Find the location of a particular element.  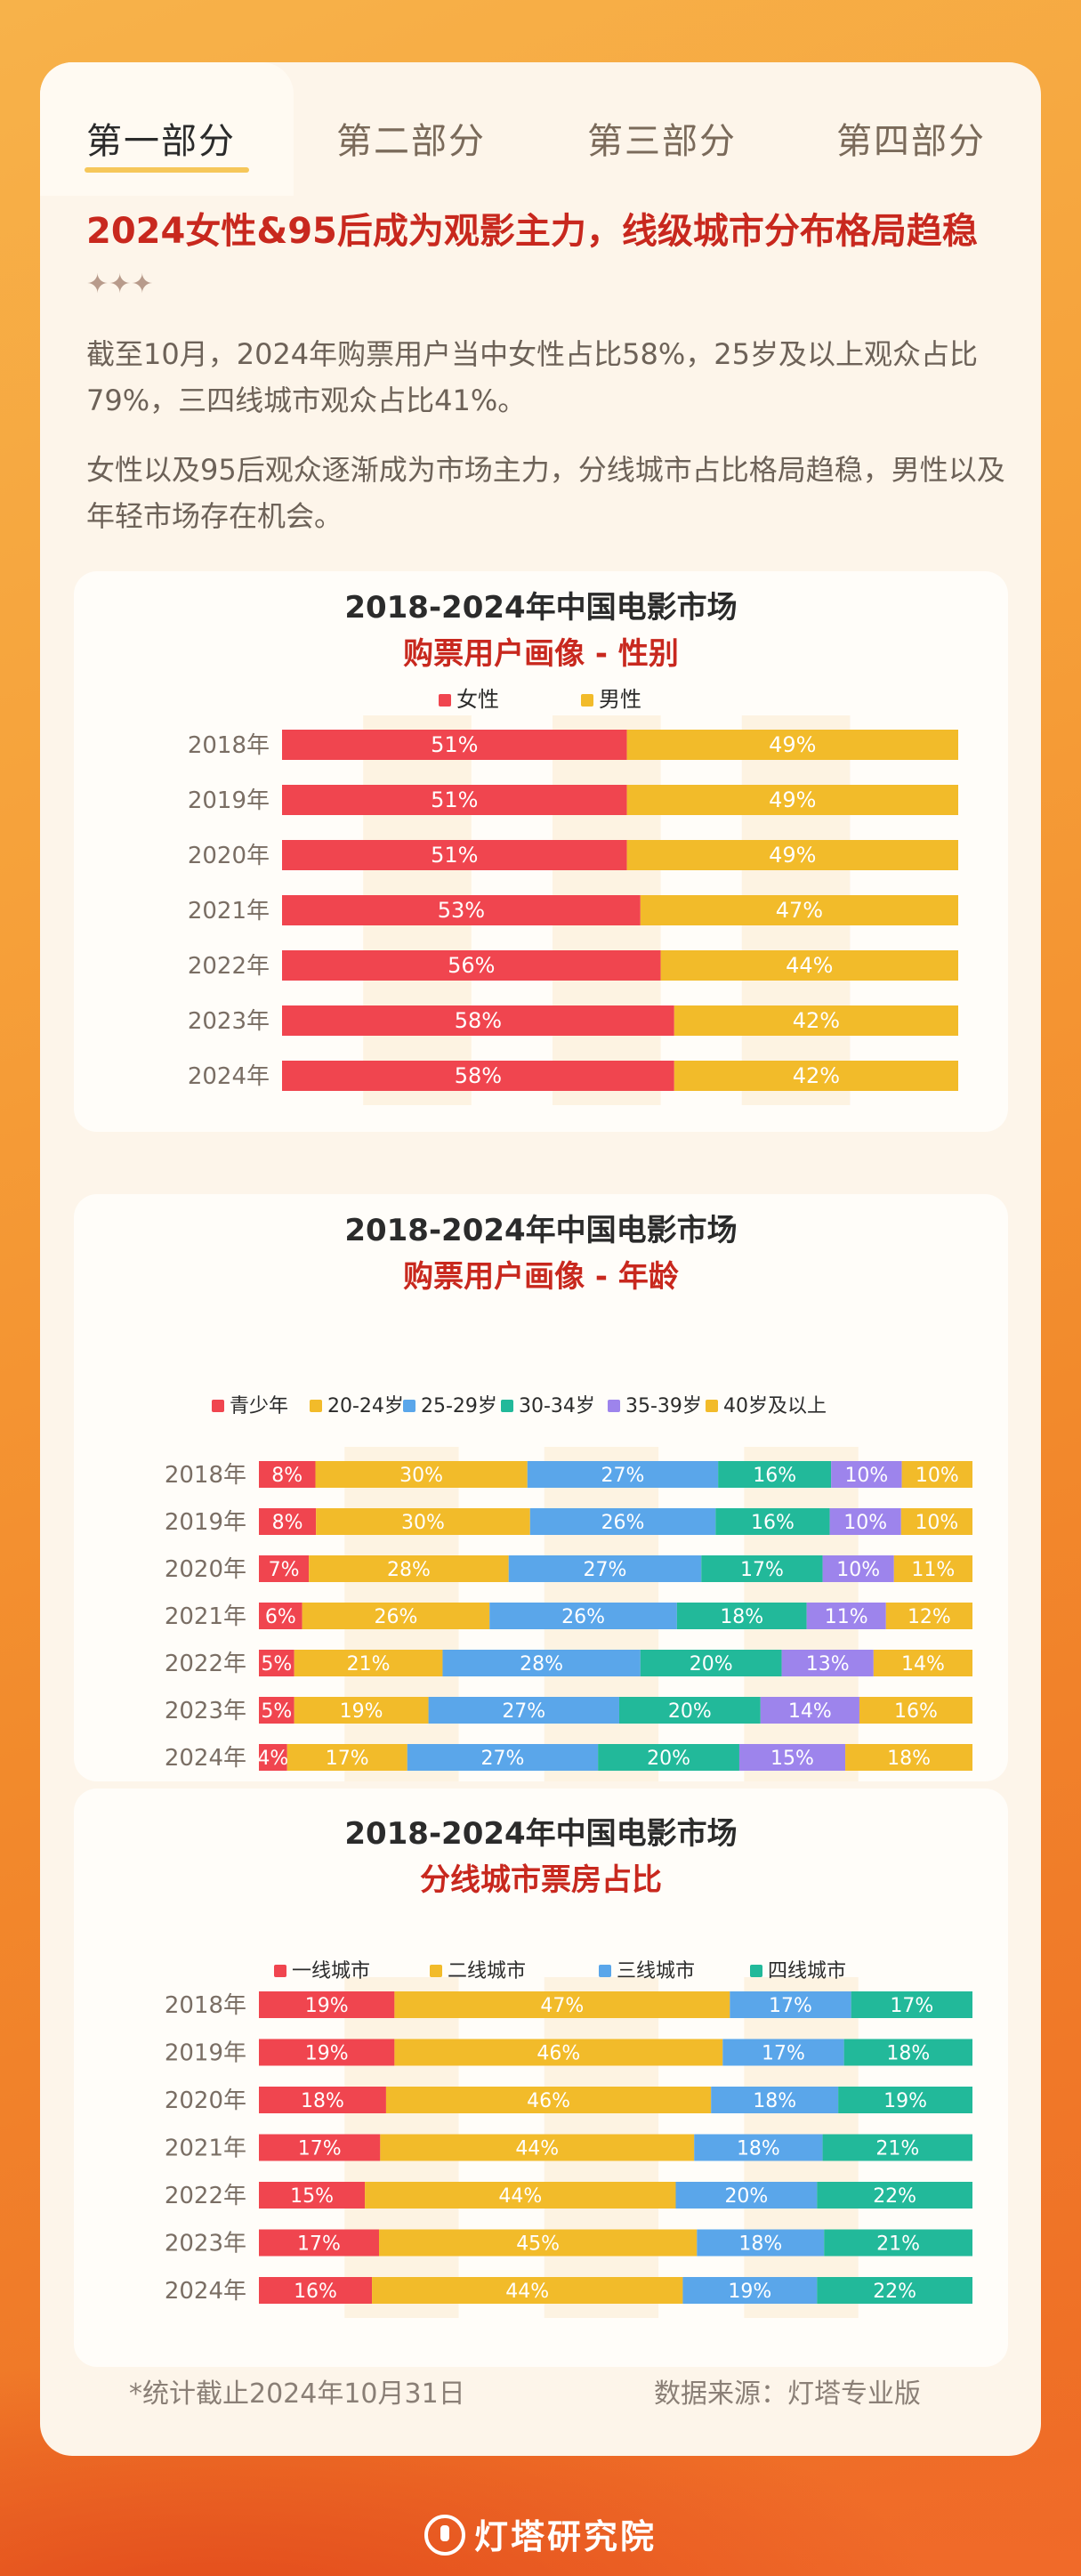

lighthouse-logo-icon is located at coordinates (445, 2535).